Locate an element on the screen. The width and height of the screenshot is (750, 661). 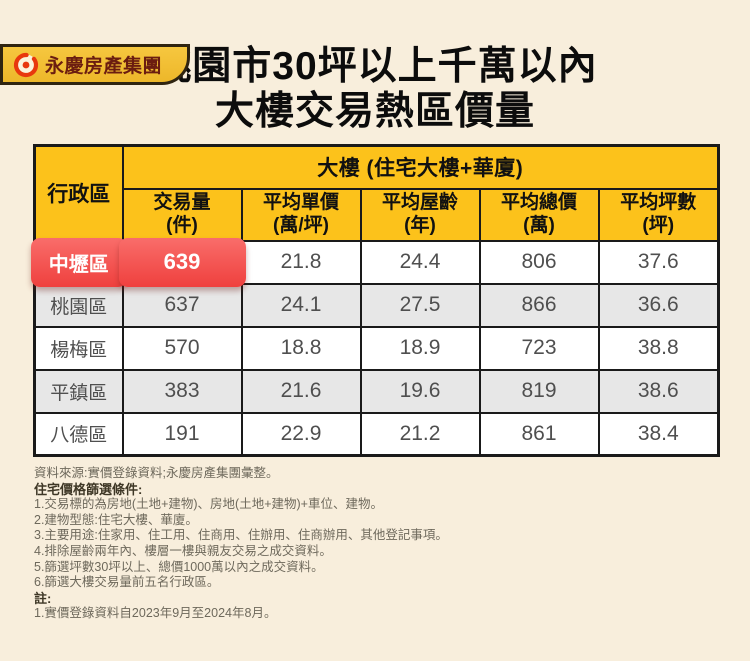
value-cell: 639 is located at coordinates (182, 262).